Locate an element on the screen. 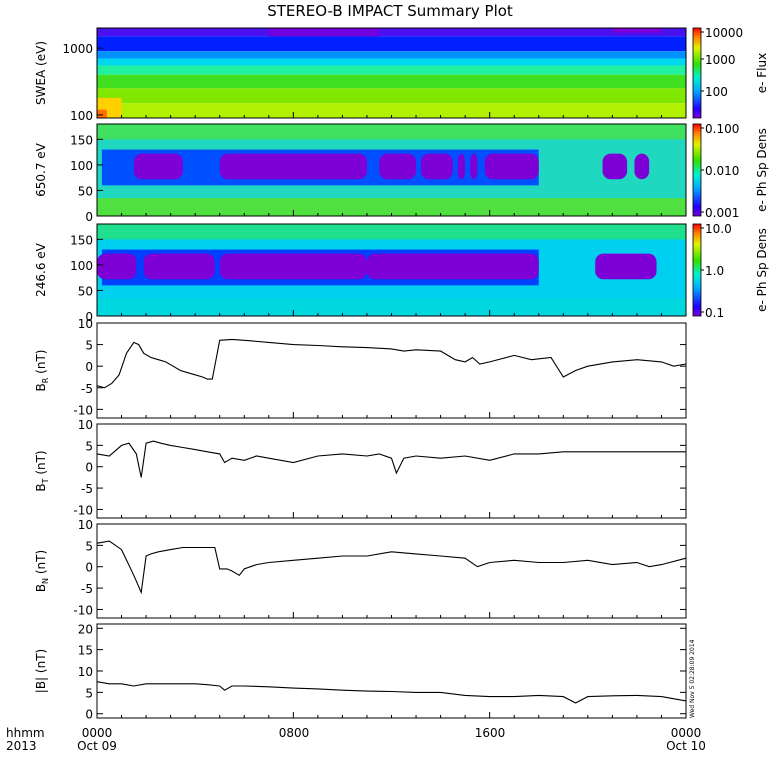 Image resolution: width=780 pixels, height=780 pixels. colorbar-tick-label-1: 0.100 is located at coordinates (722, 129).